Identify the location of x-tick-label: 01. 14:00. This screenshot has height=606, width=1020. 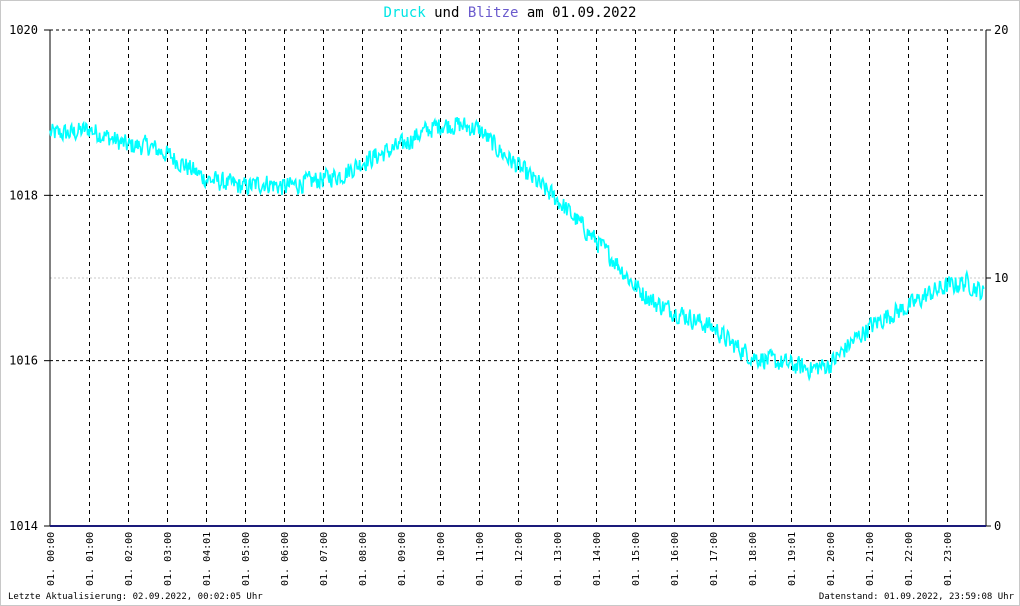
(597, 559).